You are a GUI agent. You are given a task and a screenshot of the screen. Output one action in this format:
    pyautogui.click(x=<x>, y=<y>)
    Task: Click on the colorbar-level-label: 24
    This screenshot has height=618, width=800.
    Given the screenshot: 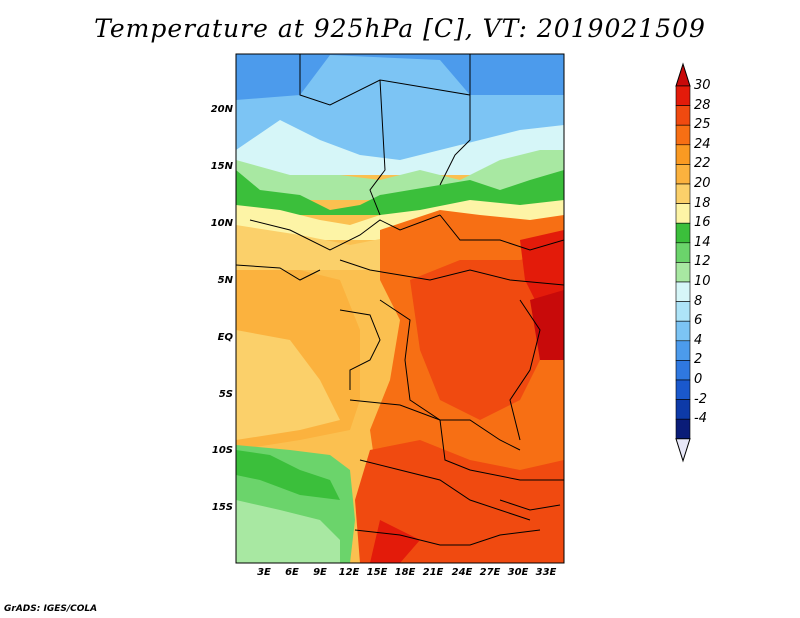 What is the action you would take?
    pyautogui.click(x=702, y=144)
    